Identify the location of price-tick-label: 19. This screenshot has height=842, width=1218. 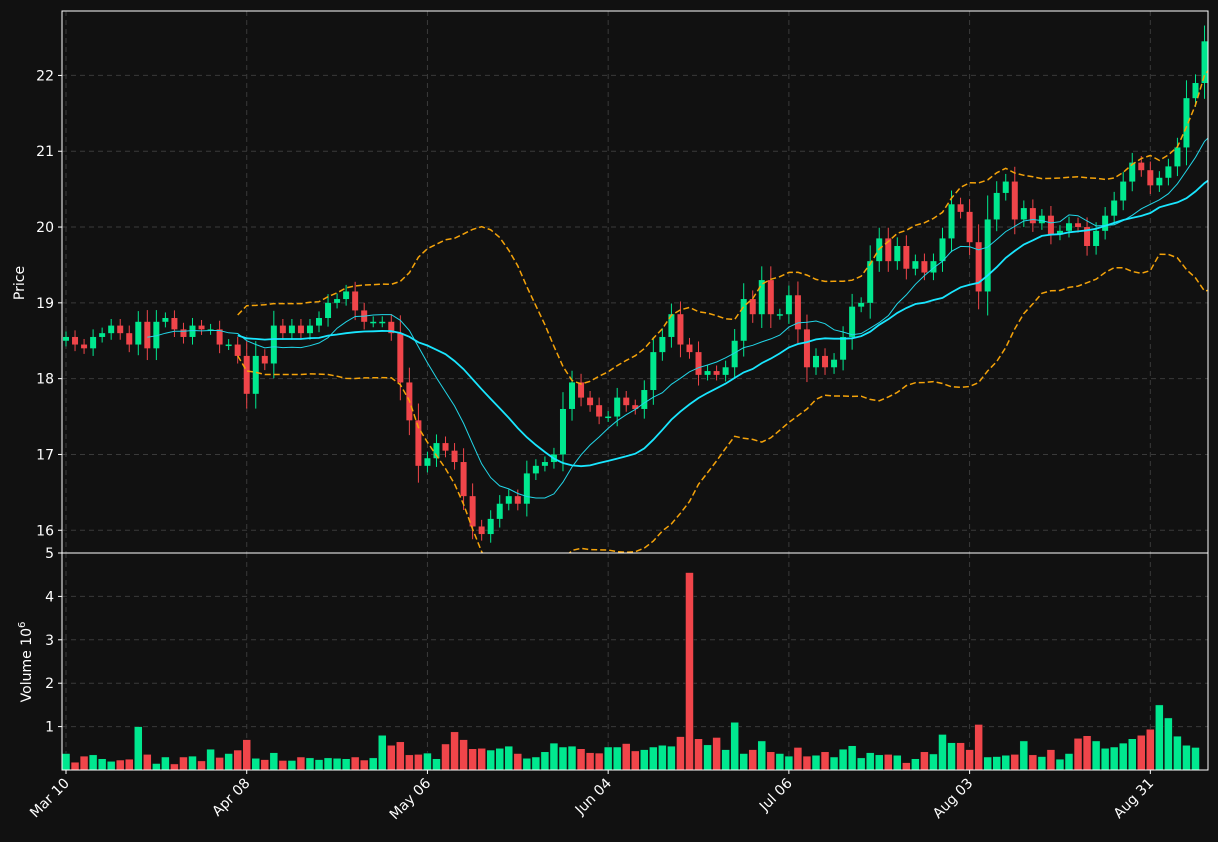
(45, 304).